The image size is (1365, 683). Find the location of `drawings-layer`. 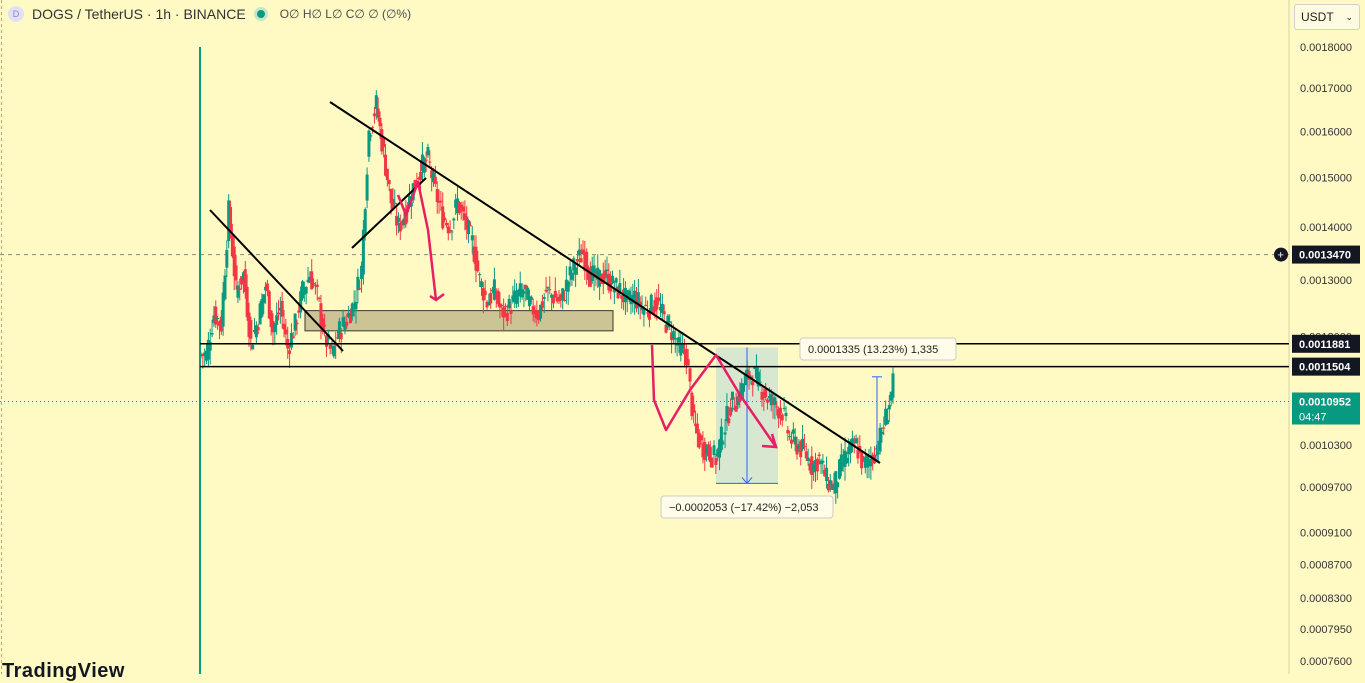

drawings-layer is located at coordinates (593, 397).